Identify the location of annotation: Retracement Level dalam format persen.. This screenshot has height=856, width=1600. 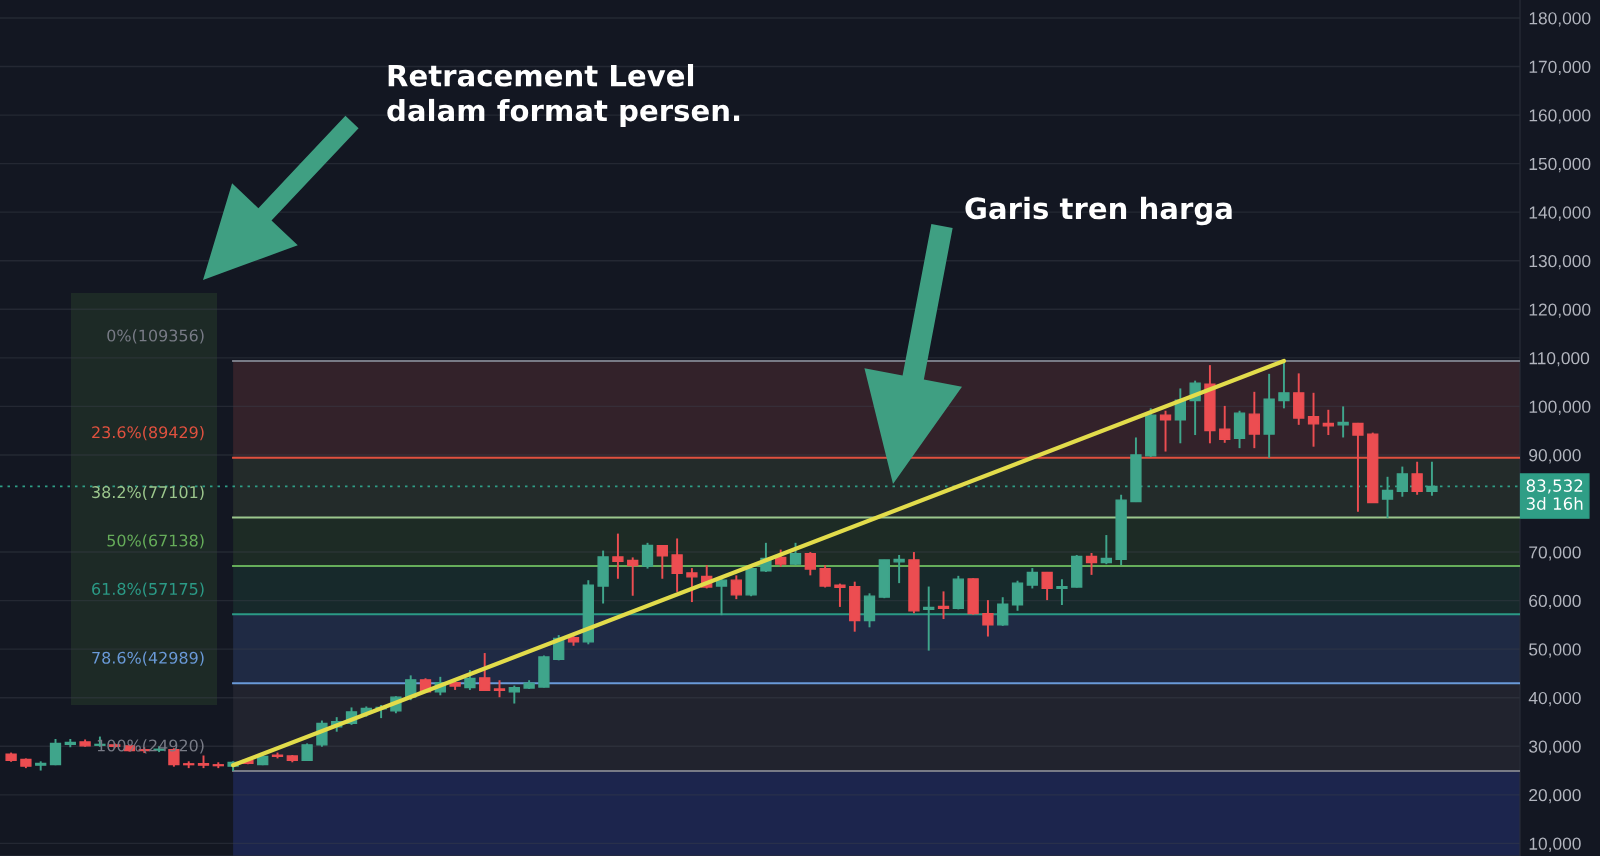
(563, 96).